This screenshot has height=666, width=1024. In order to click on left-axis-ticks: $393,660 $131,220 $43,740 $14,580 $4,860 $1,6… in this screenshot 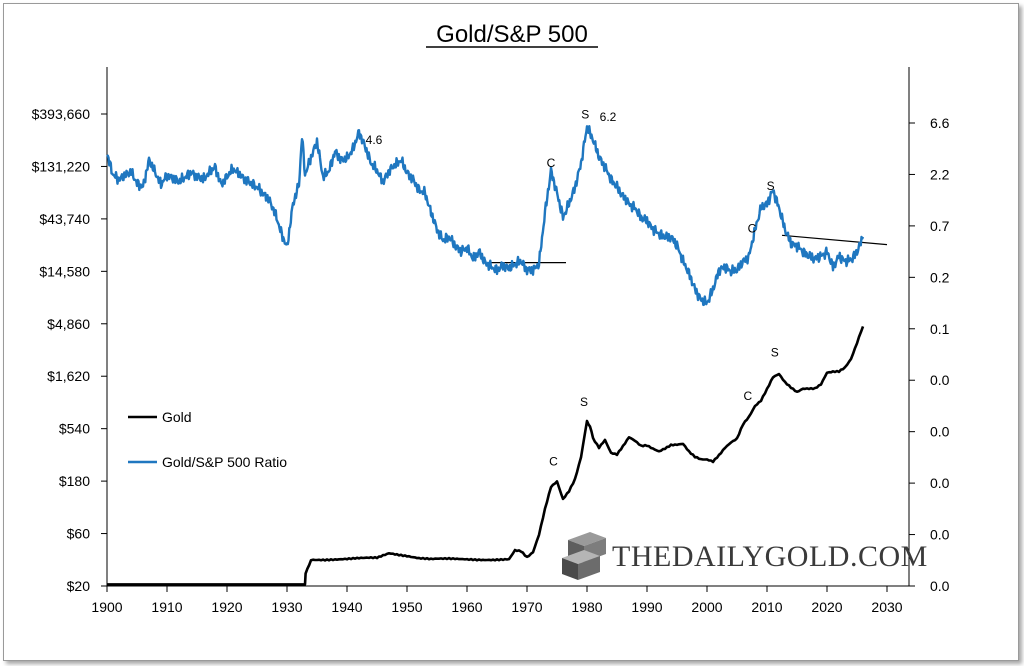, I will do `click(69, 350)`.